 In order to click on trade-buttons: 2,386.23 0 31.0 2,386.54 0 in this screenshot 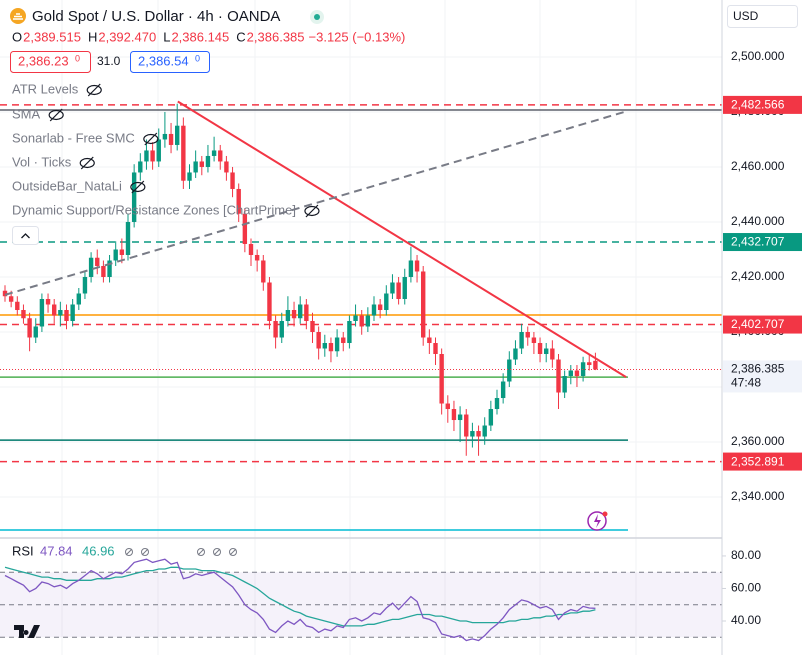, I will do `click(110, 62)`.